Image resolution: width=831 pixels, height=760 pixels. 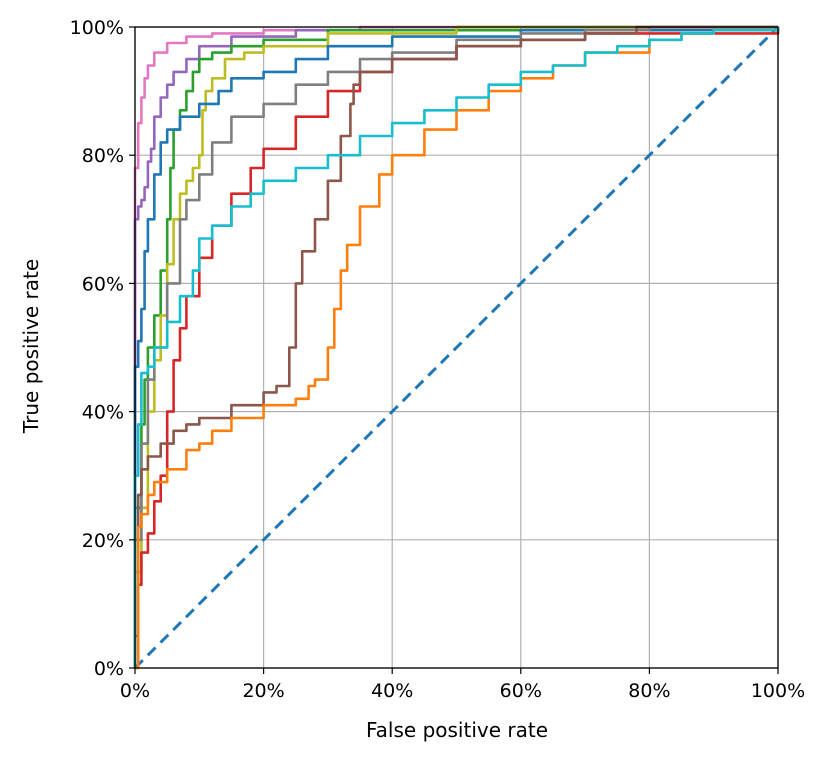 I want to click on y-tick-label: 0%, so click(x=109, y=669).